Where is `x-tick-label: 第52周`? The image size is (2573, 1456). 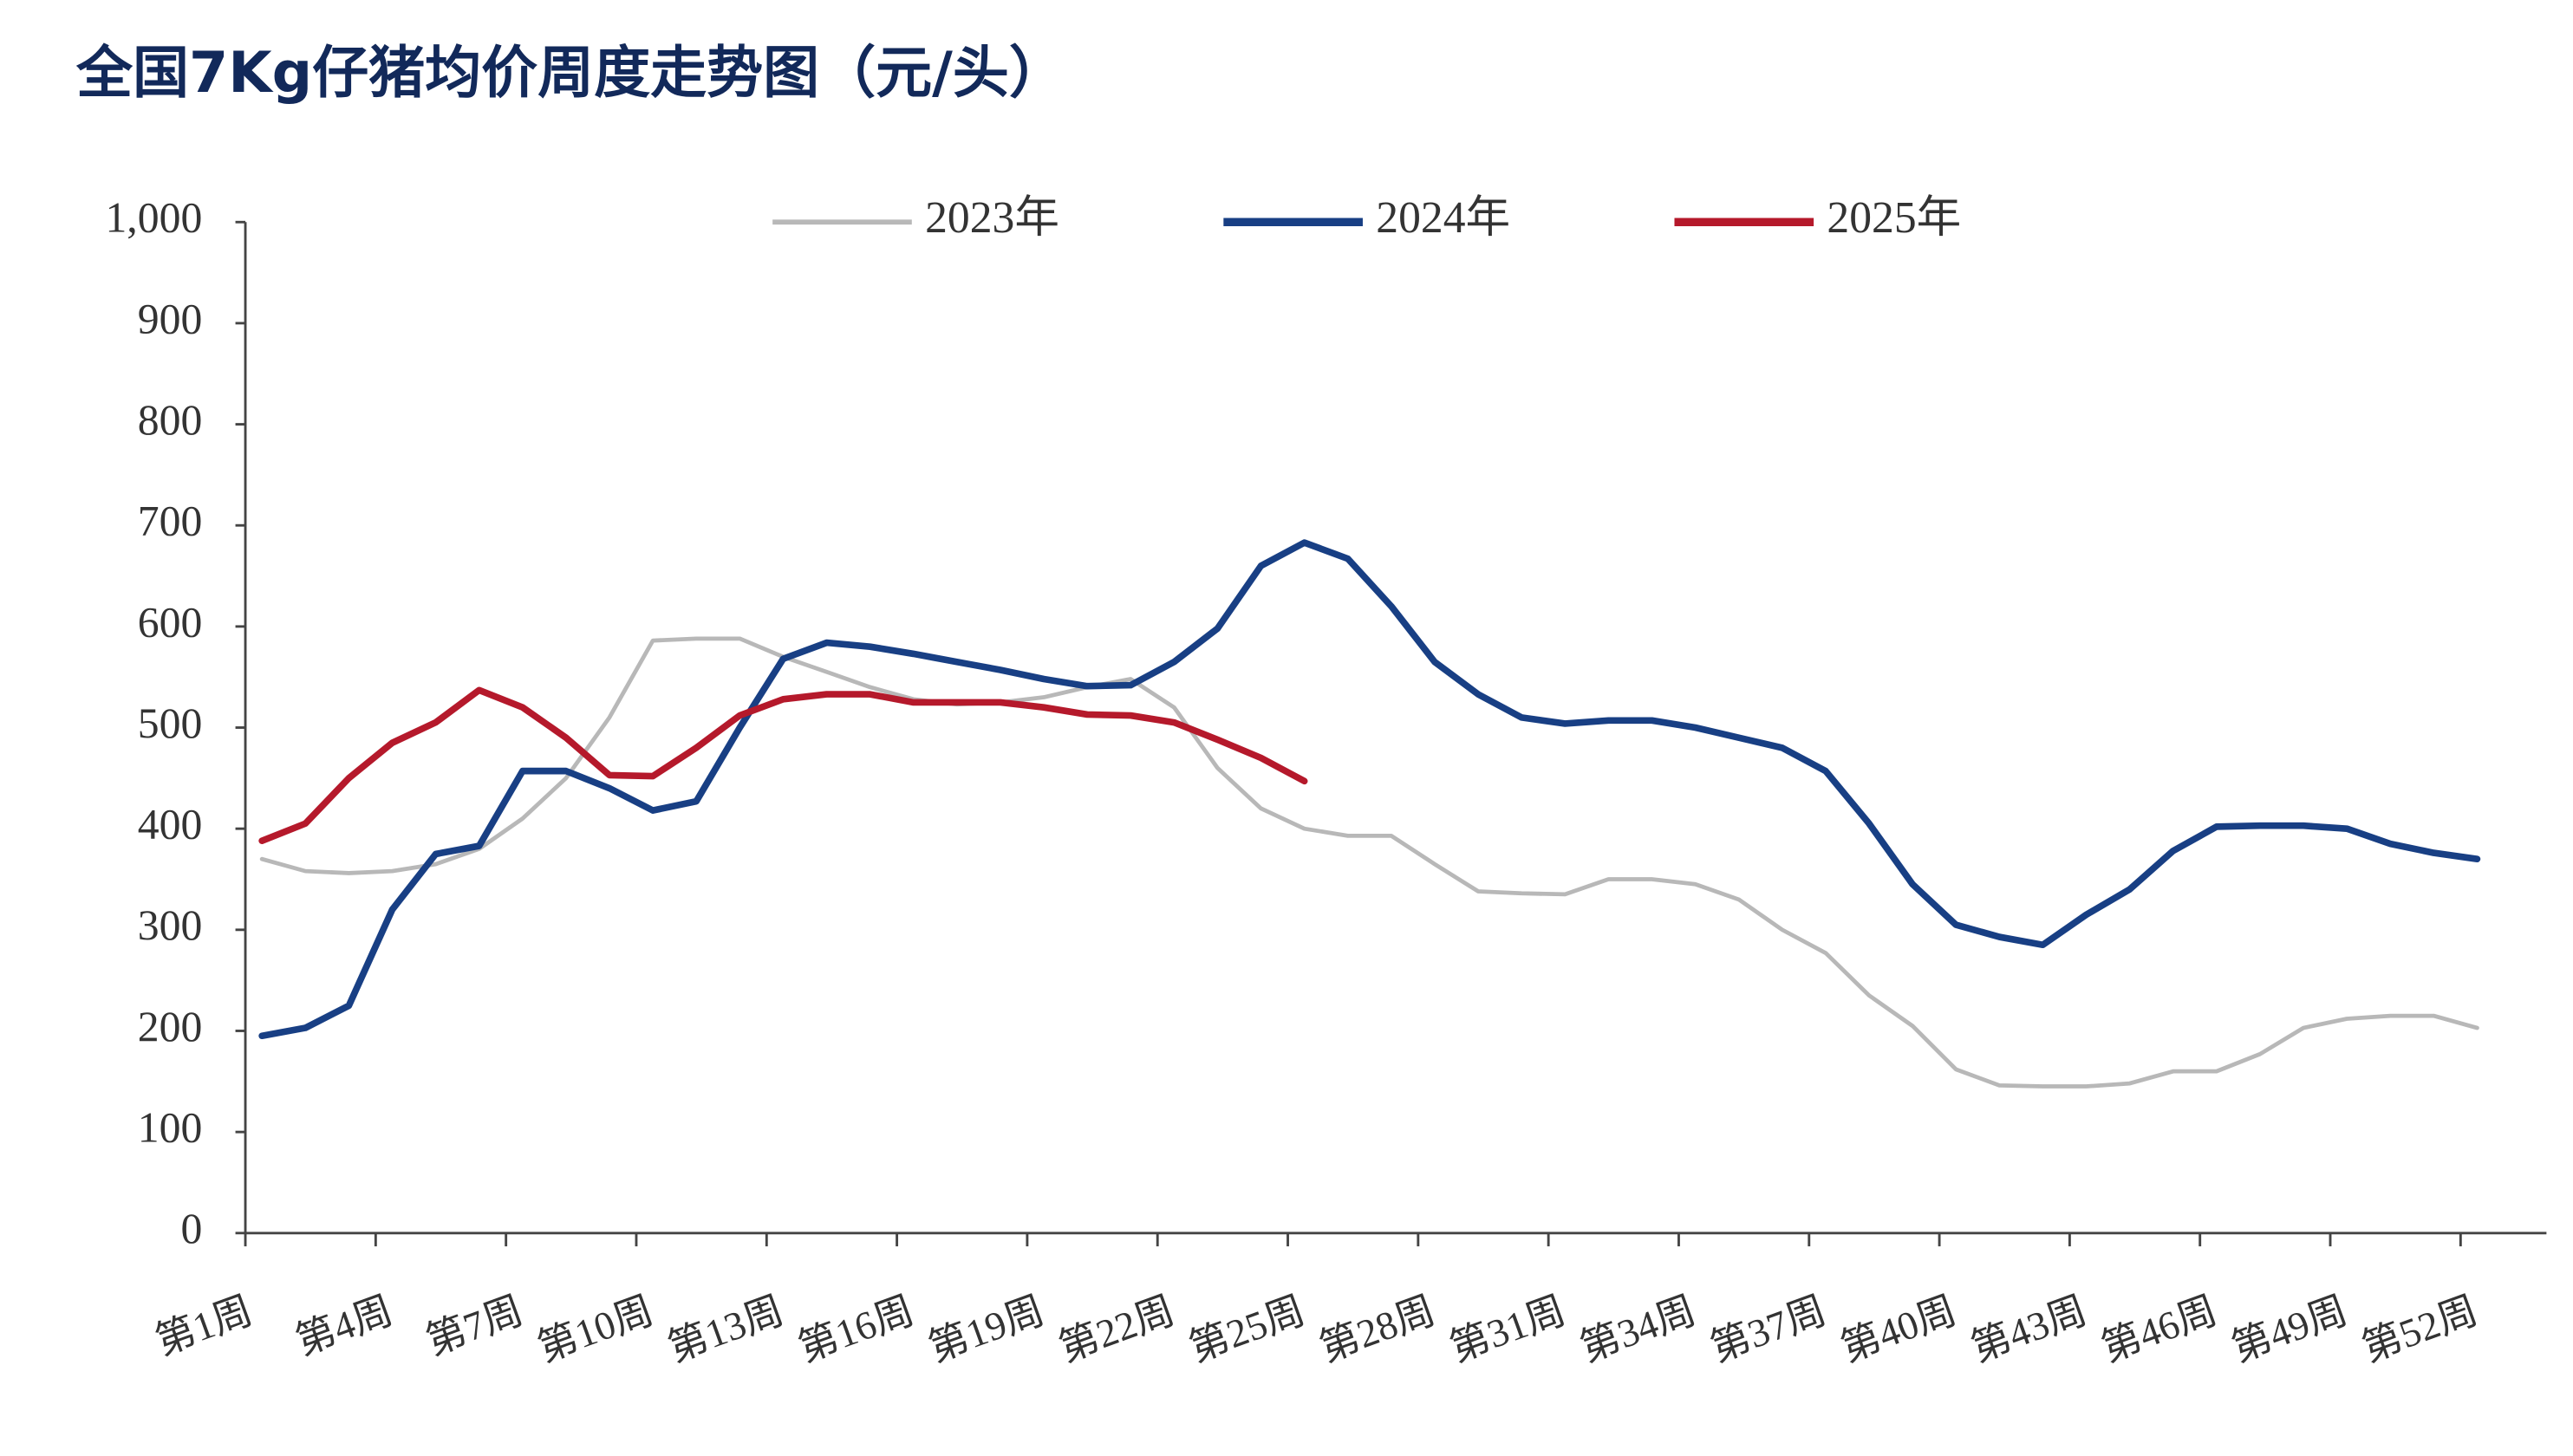
x-tick-label: 第52周 is located at coordinates (2420, 1329).